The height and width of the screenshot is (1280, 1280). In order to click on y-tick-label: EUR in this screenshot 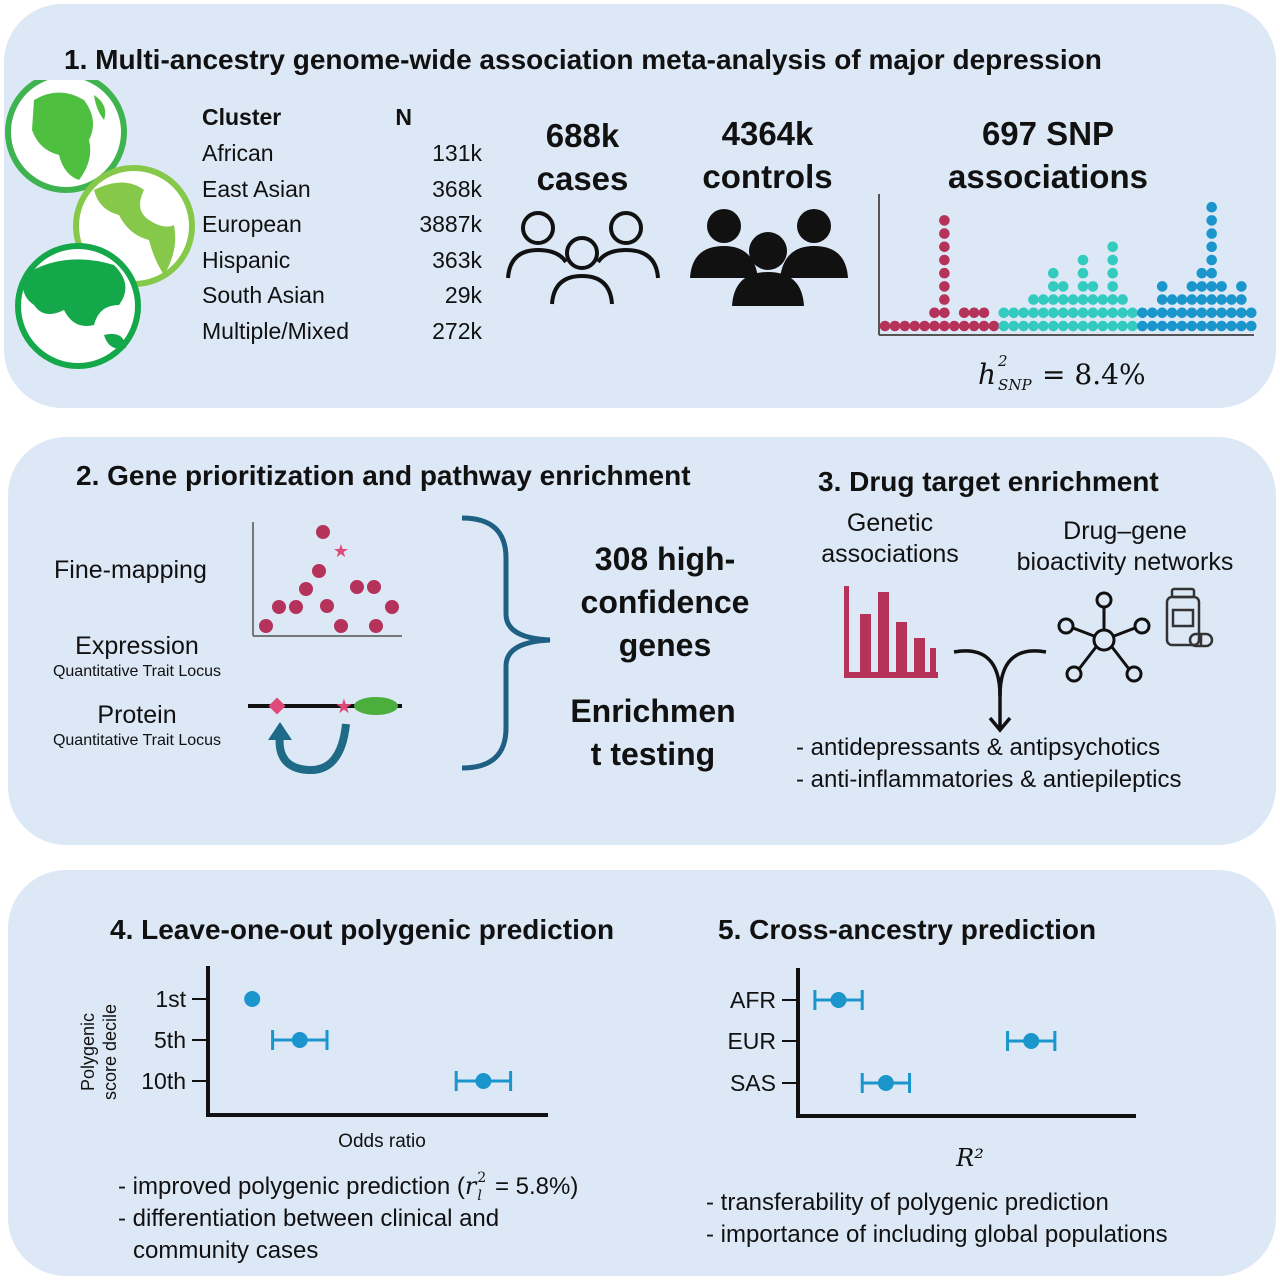, I will do `click(751, 1041)`.